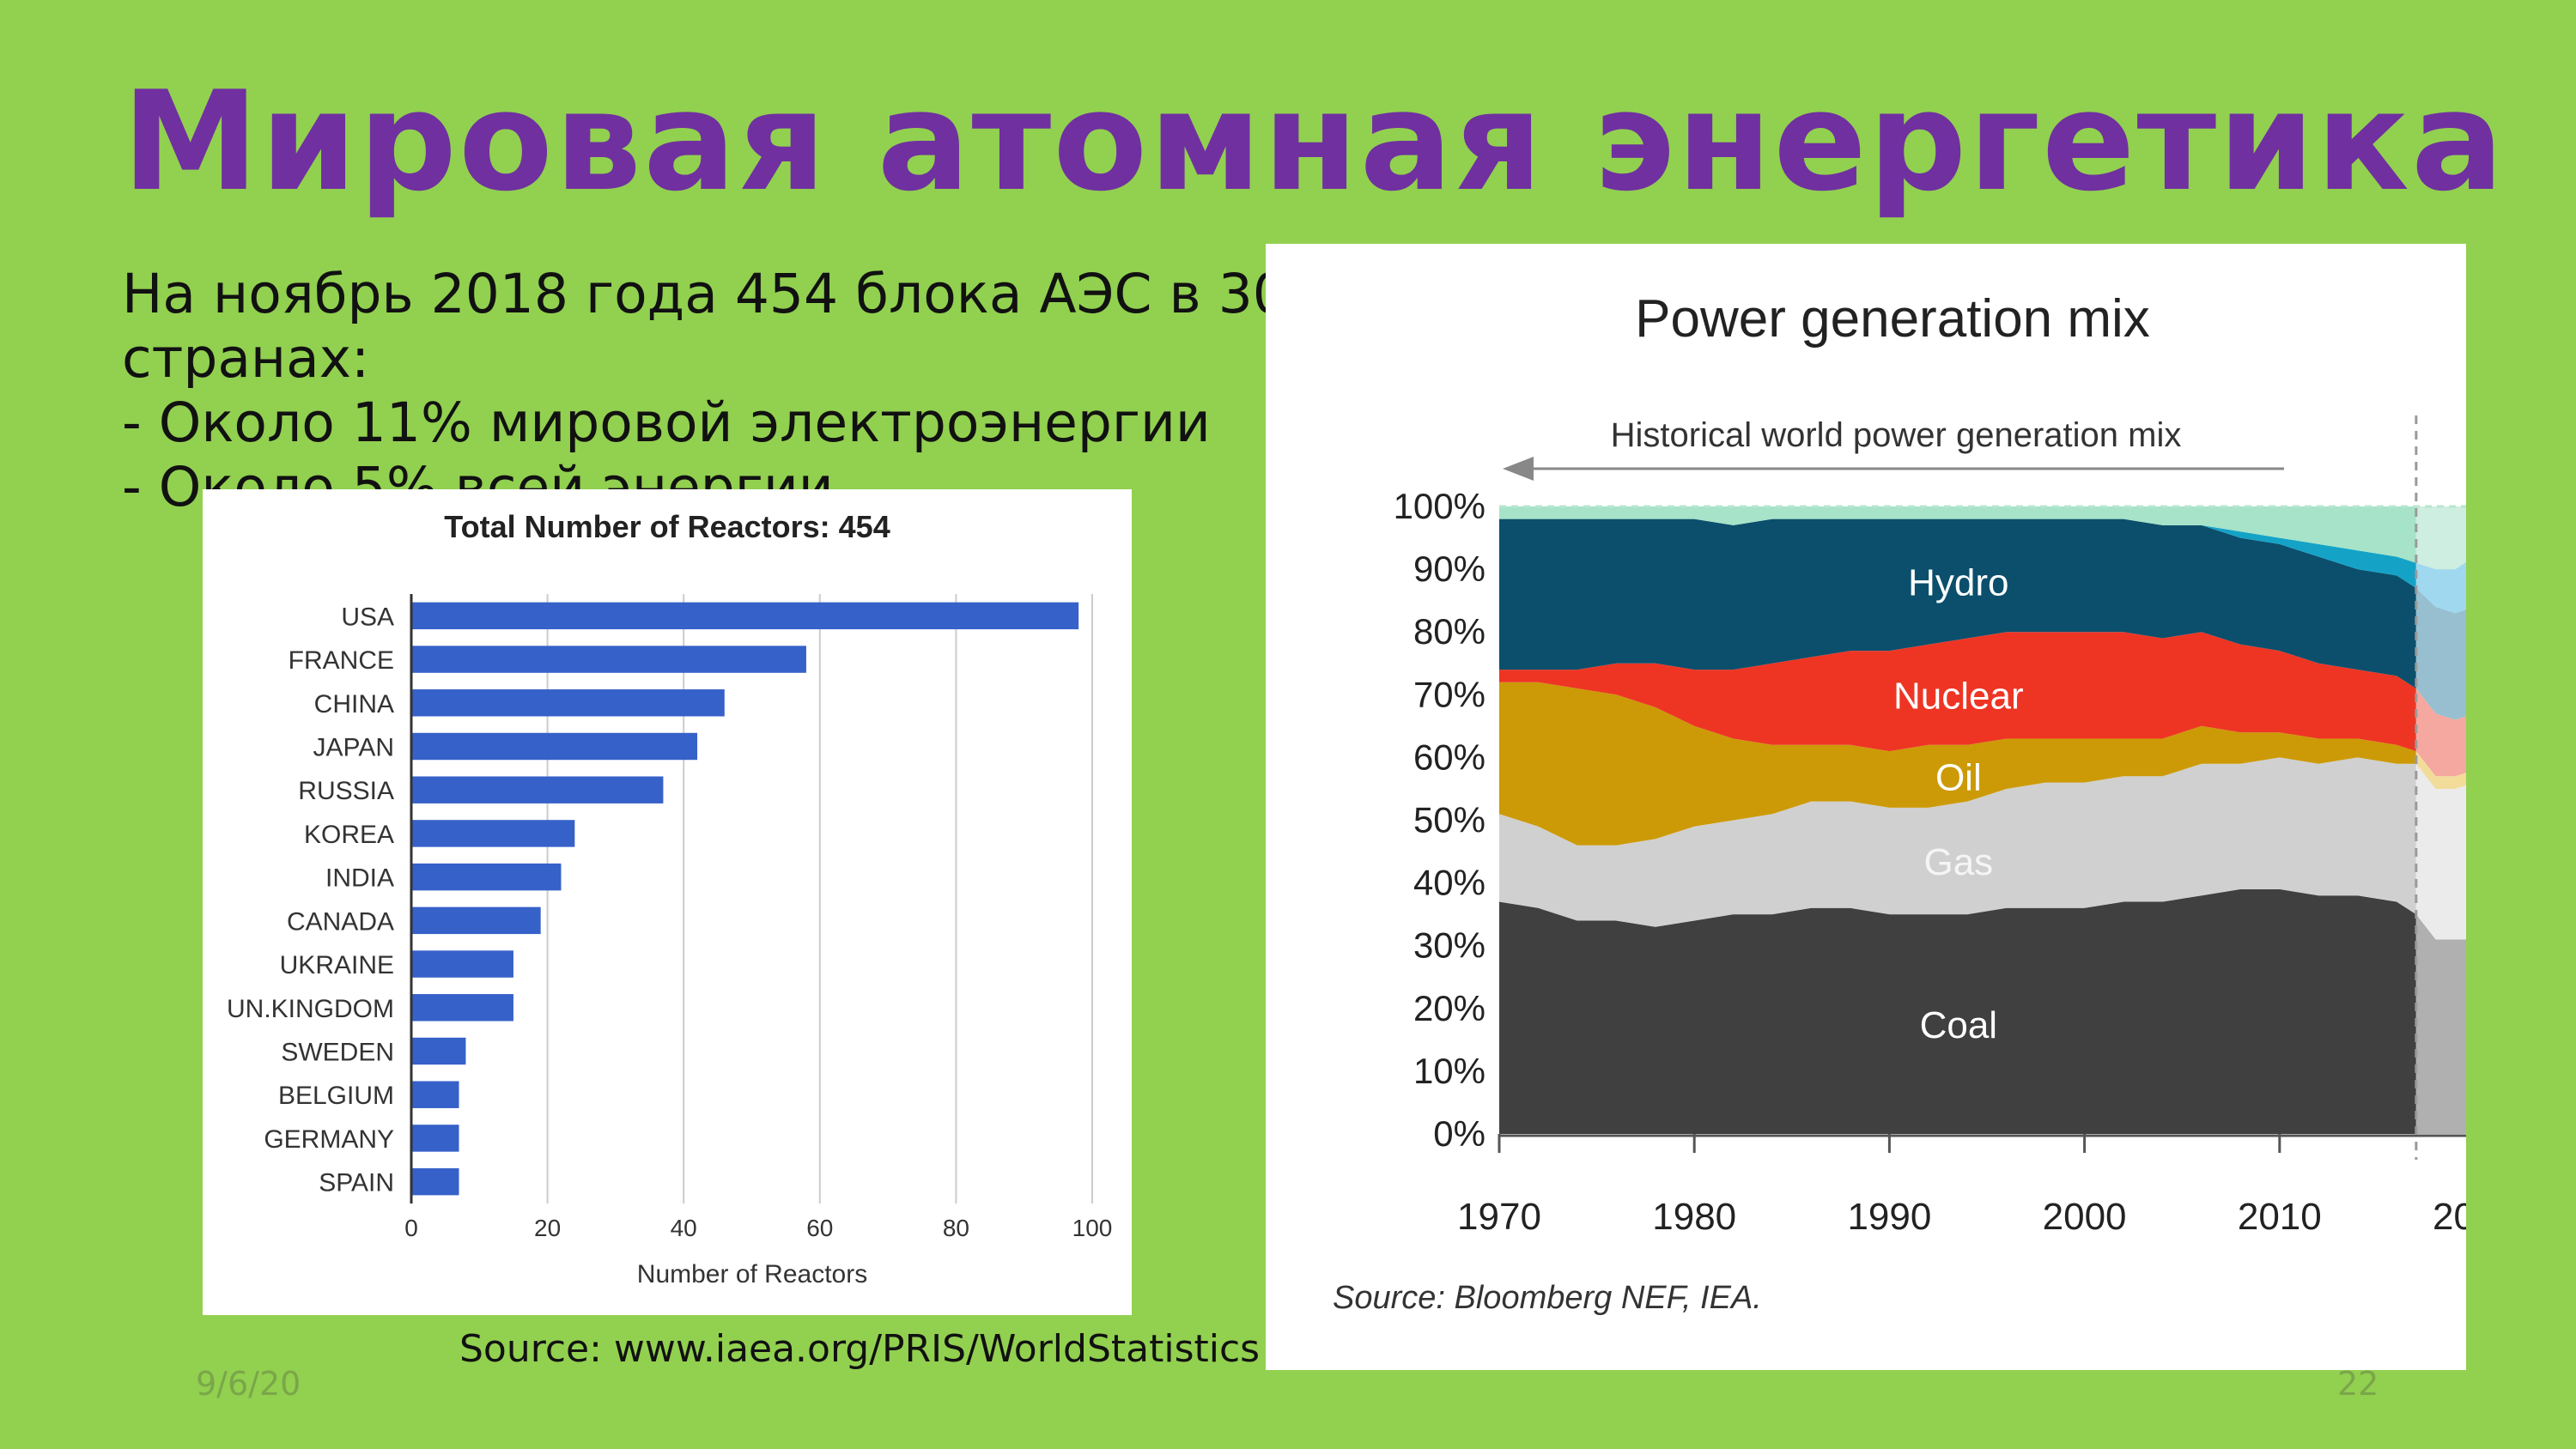 Image resolution: width=2576 pixels, height=1449 pixels. I want to click on y-tick-label: 20%, so click(1449, 1008).